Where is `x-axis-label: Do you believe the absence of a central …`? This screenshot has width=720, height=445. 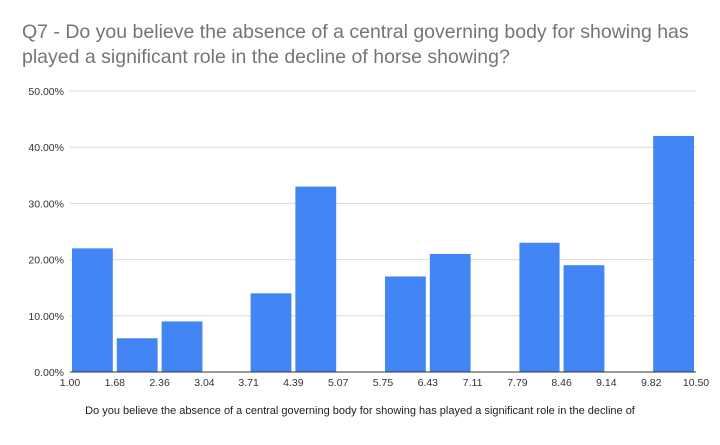
x-axis-label: Do you believe the absence of a central … is located at coordinates (360, 411).